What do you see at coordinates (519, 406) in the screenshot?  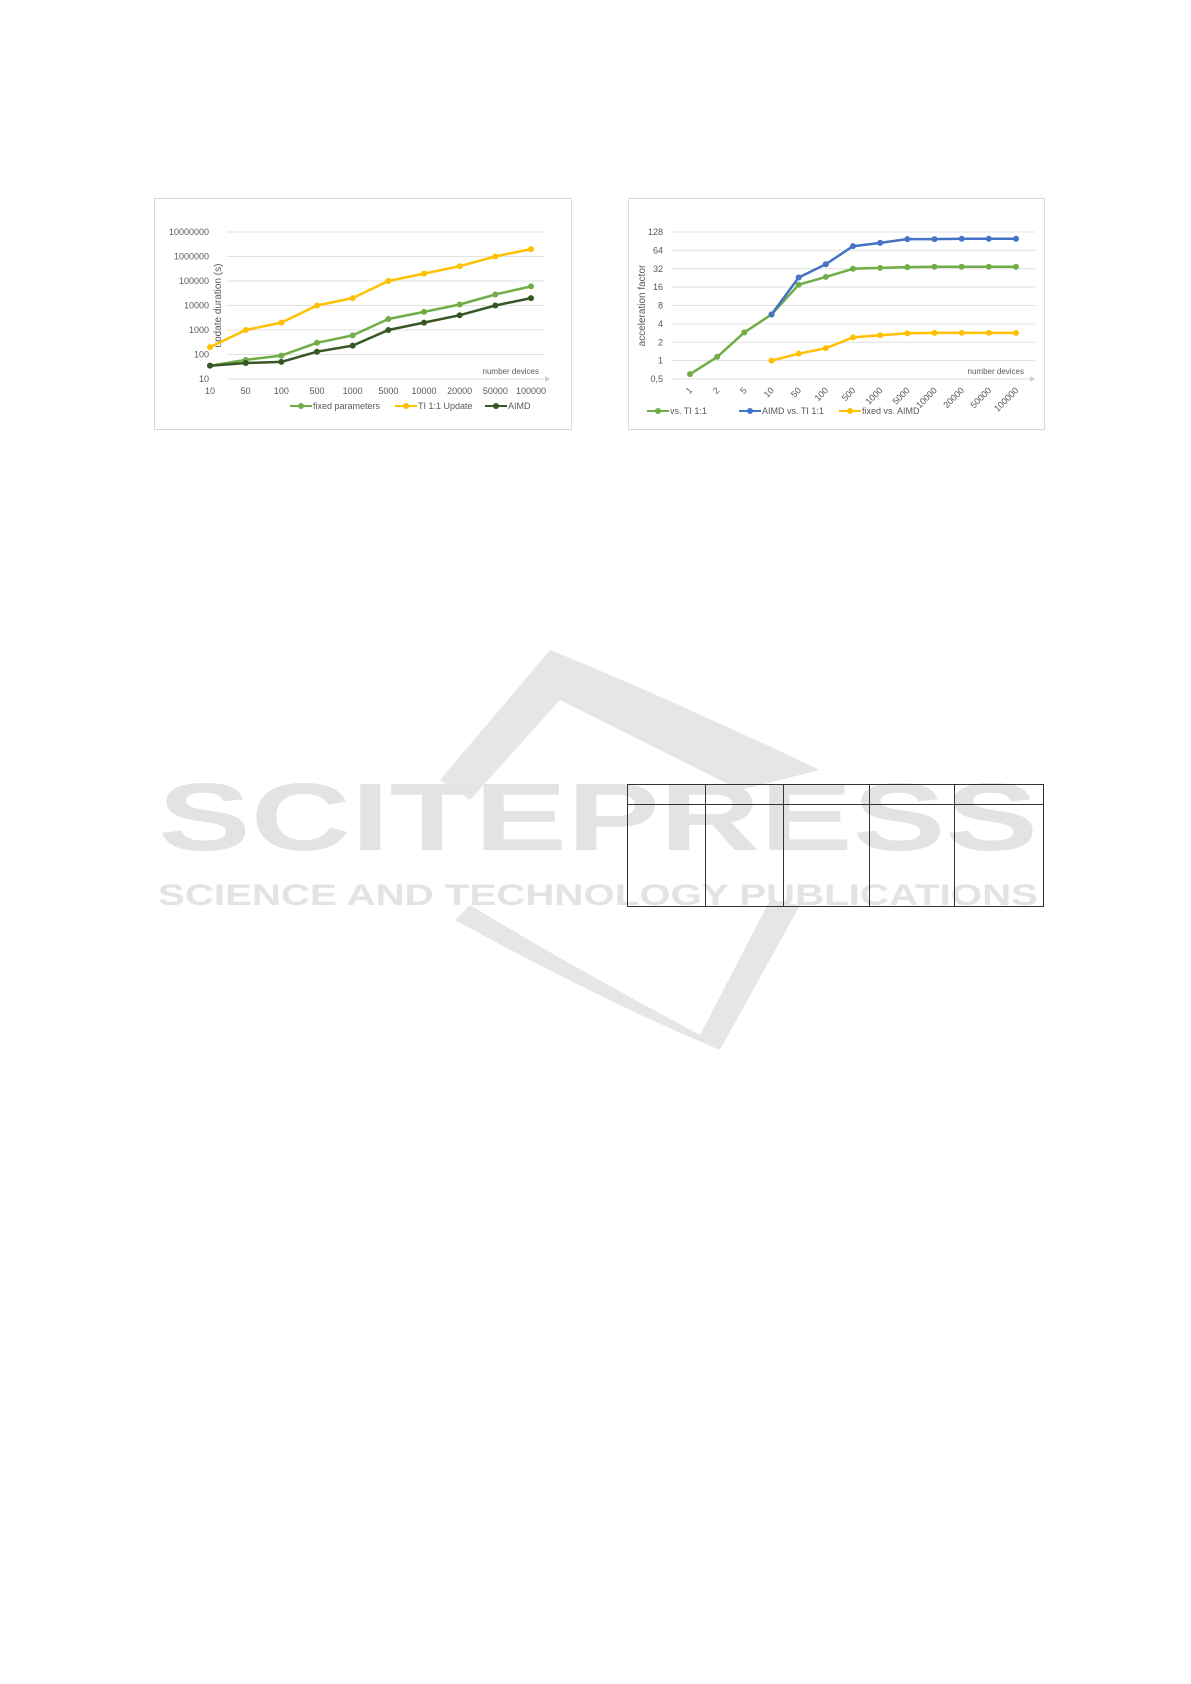 I see `legend-label: AIMD` at bounding box center [519, 406].